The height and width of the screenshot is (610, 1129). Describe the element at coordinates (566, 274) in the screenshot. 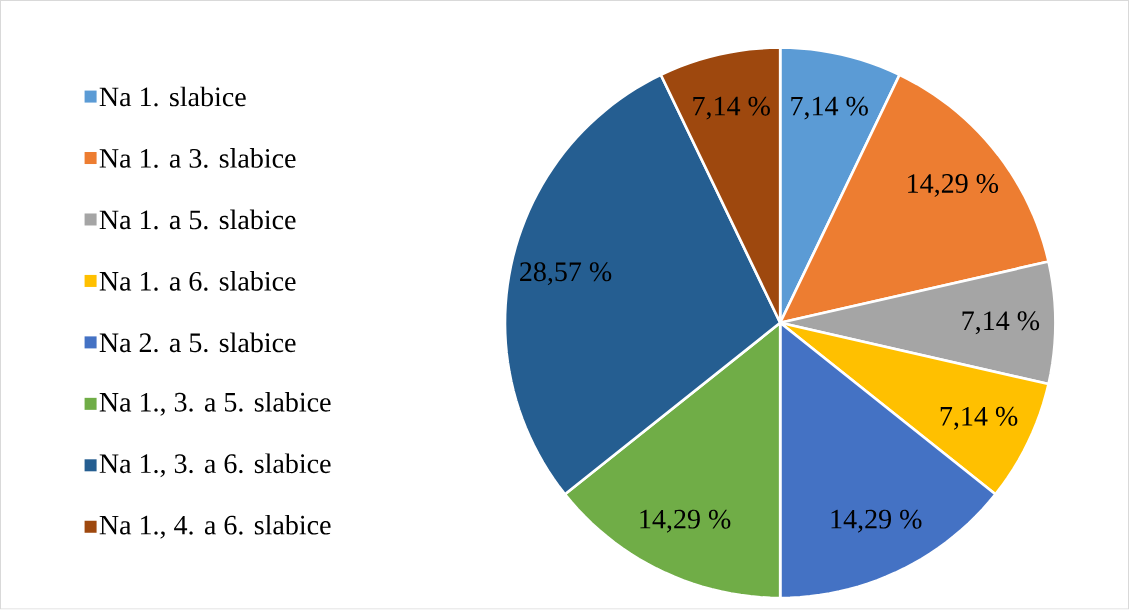

I see `data-label: 28,57 %` at that location.